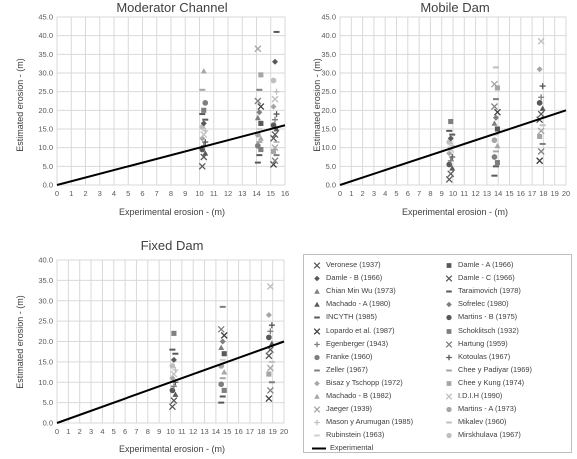  I want to click on legend-label: Kotoulas (1967), so click(484, 356).